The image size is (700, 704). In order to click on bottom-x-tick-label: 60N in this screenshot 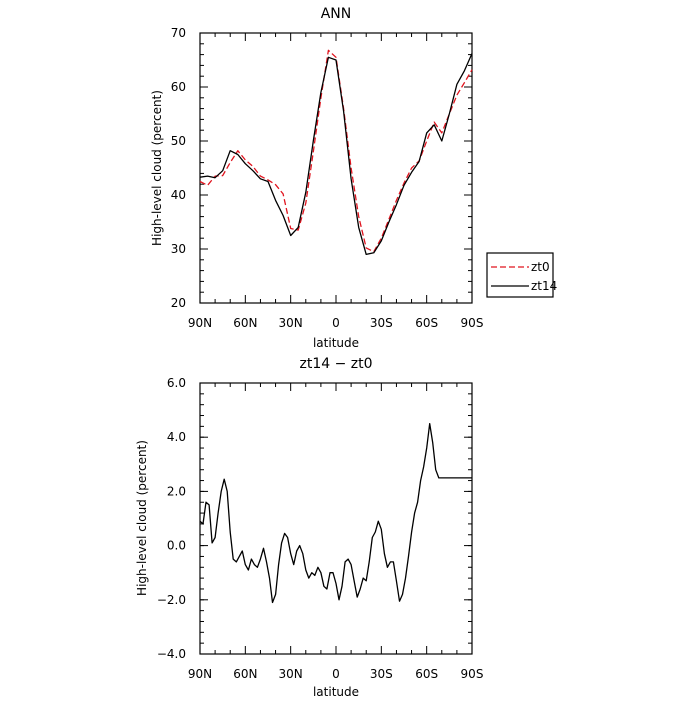, I will do `click(245, 674)`.